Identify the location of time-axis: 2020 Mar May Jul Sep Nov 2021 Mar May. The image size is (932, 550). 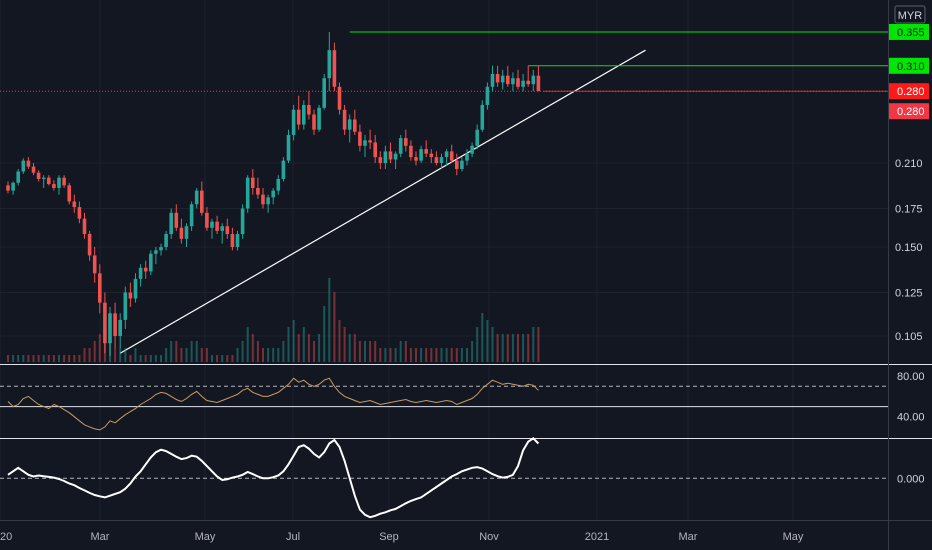
(402, 537).